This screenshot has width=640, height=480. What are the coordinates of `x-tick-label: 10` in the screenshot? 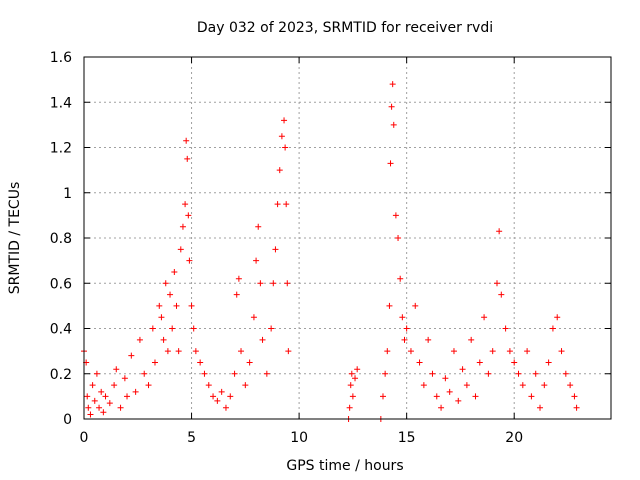 It's located at (299, 438).